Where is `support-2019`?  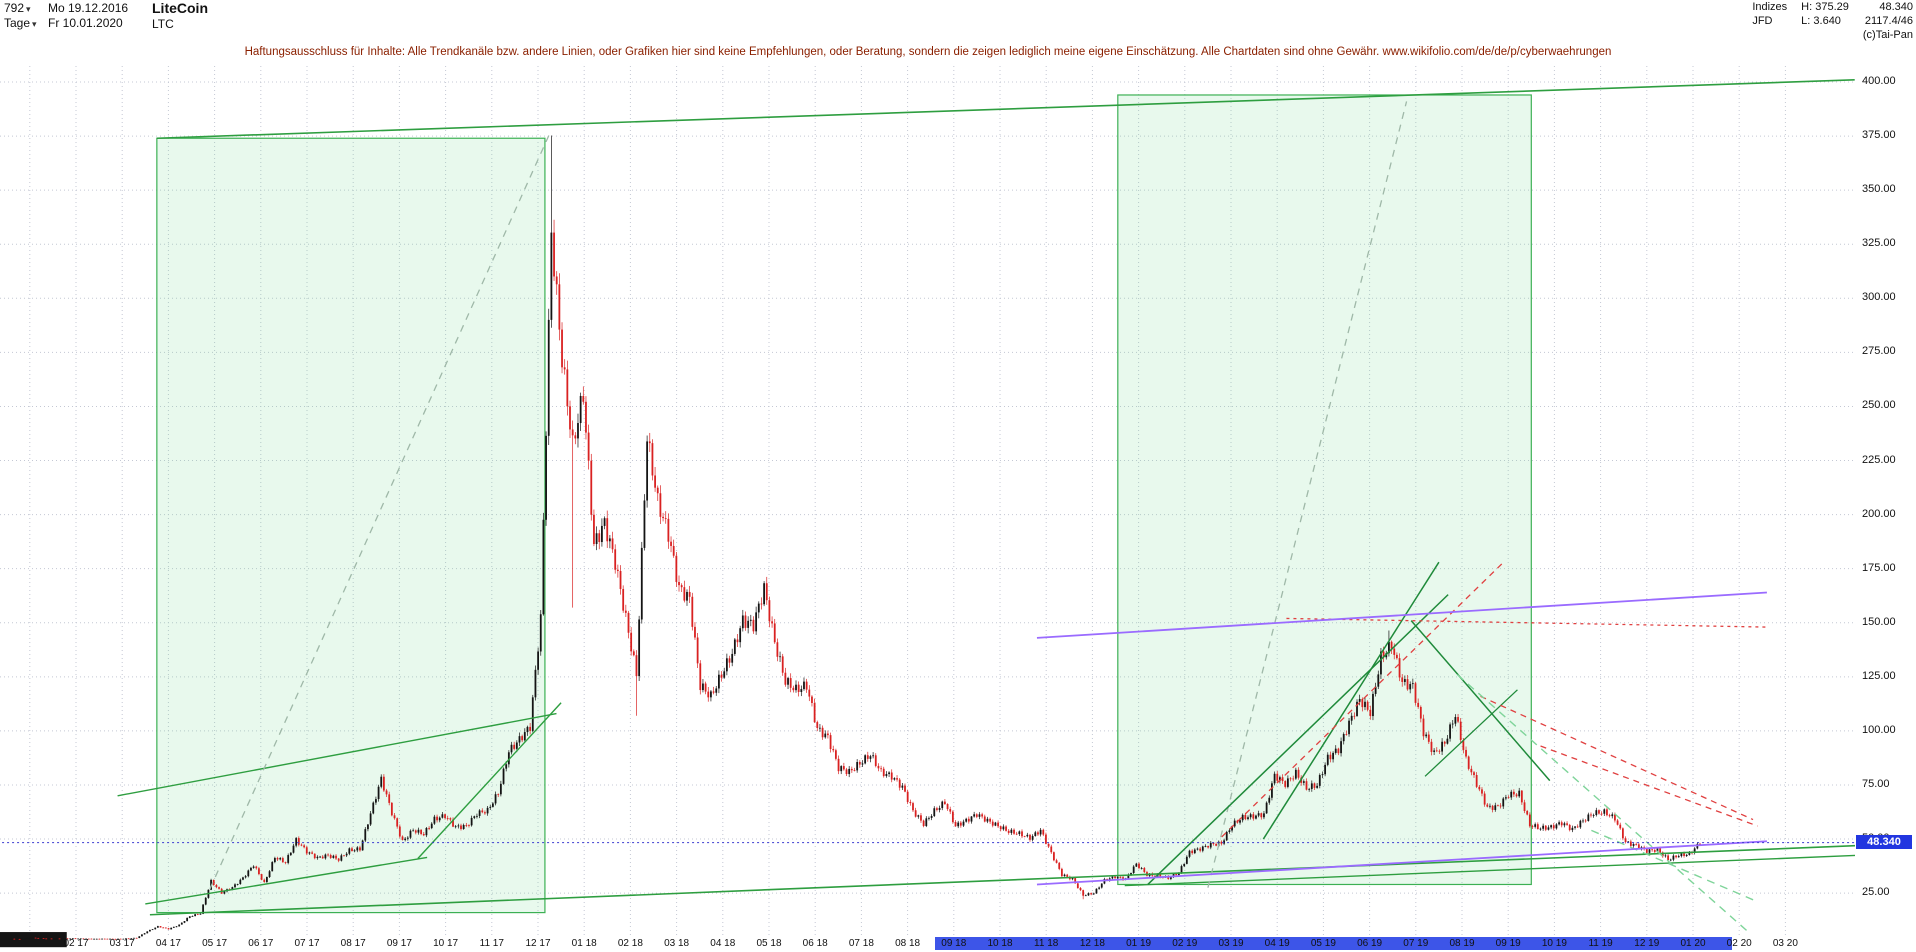
support-2019 is located at coordinates (1489, 870).